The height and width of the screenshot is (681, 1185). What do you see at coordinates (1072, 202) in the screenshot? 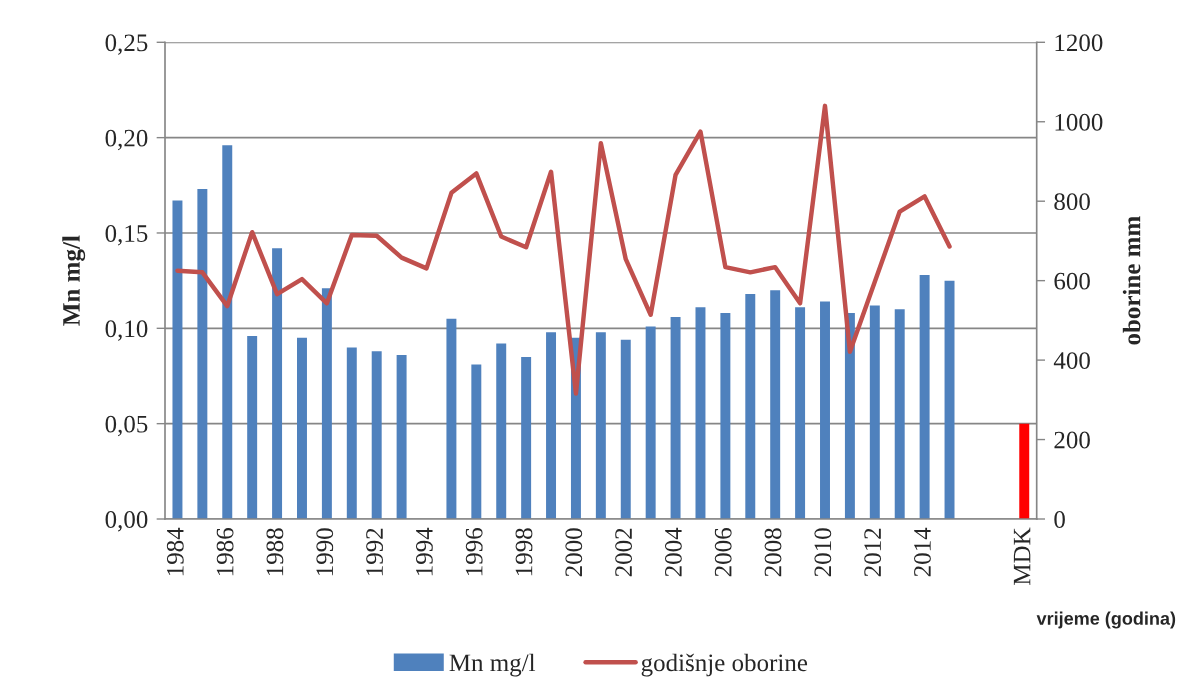
I see `y2-tick-label: 800` at bounding box center [1072, 202].